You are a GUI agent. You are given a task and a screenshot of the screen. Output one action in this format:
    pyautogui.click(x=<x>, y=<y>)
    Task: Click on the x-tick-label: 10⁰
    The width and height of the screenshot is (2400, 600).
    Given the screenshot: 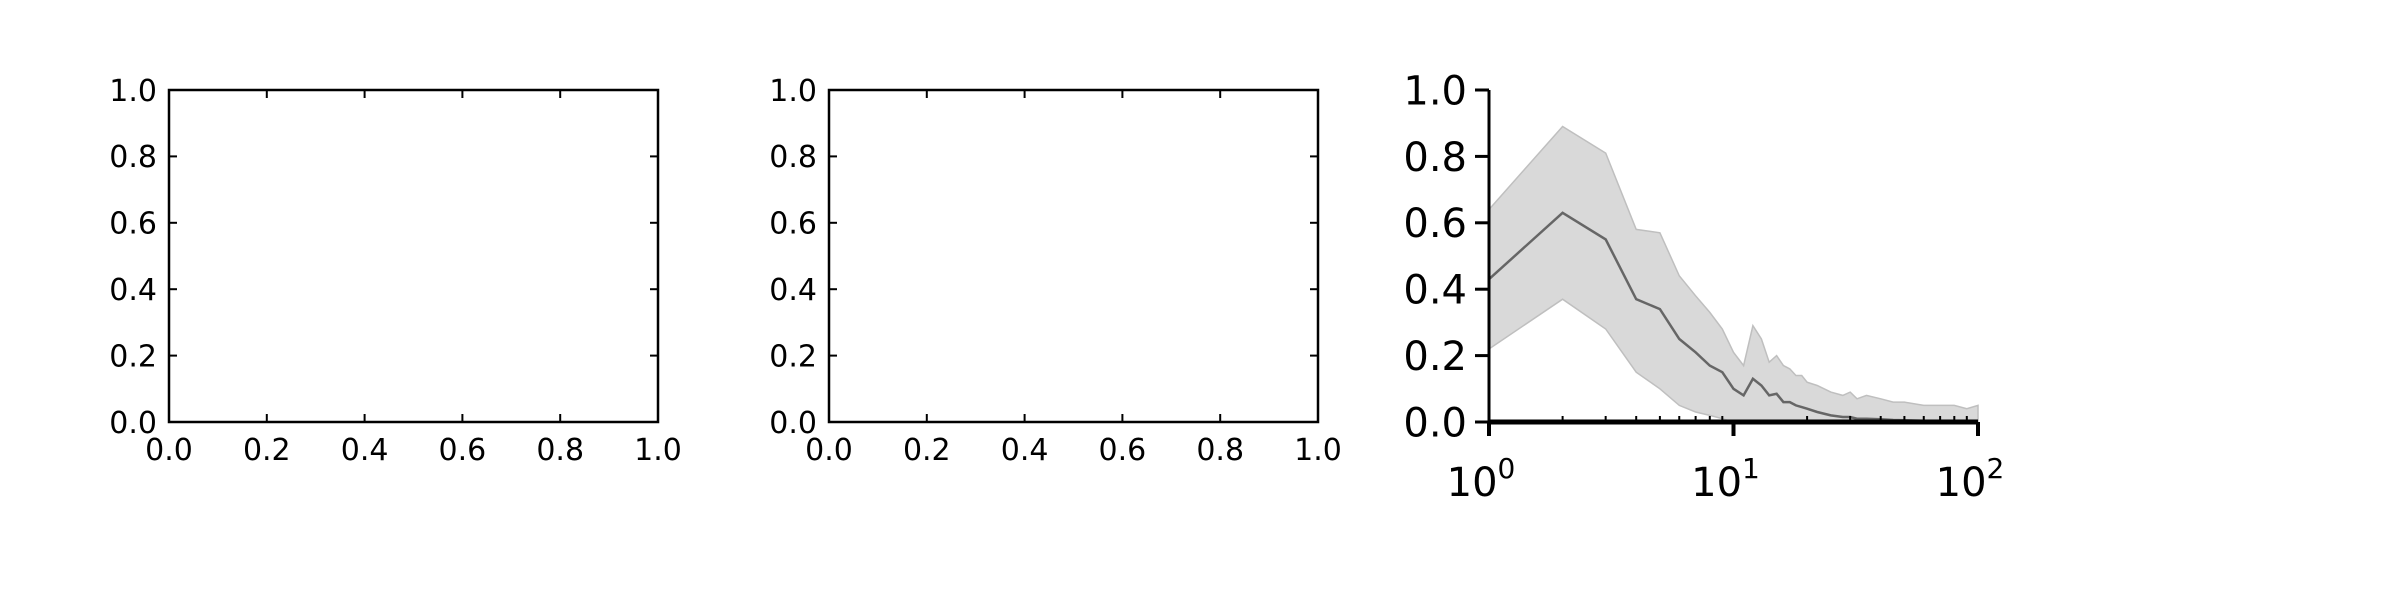 What is the action you would take?
    pyautogui.click(x=1481, y=479)
    